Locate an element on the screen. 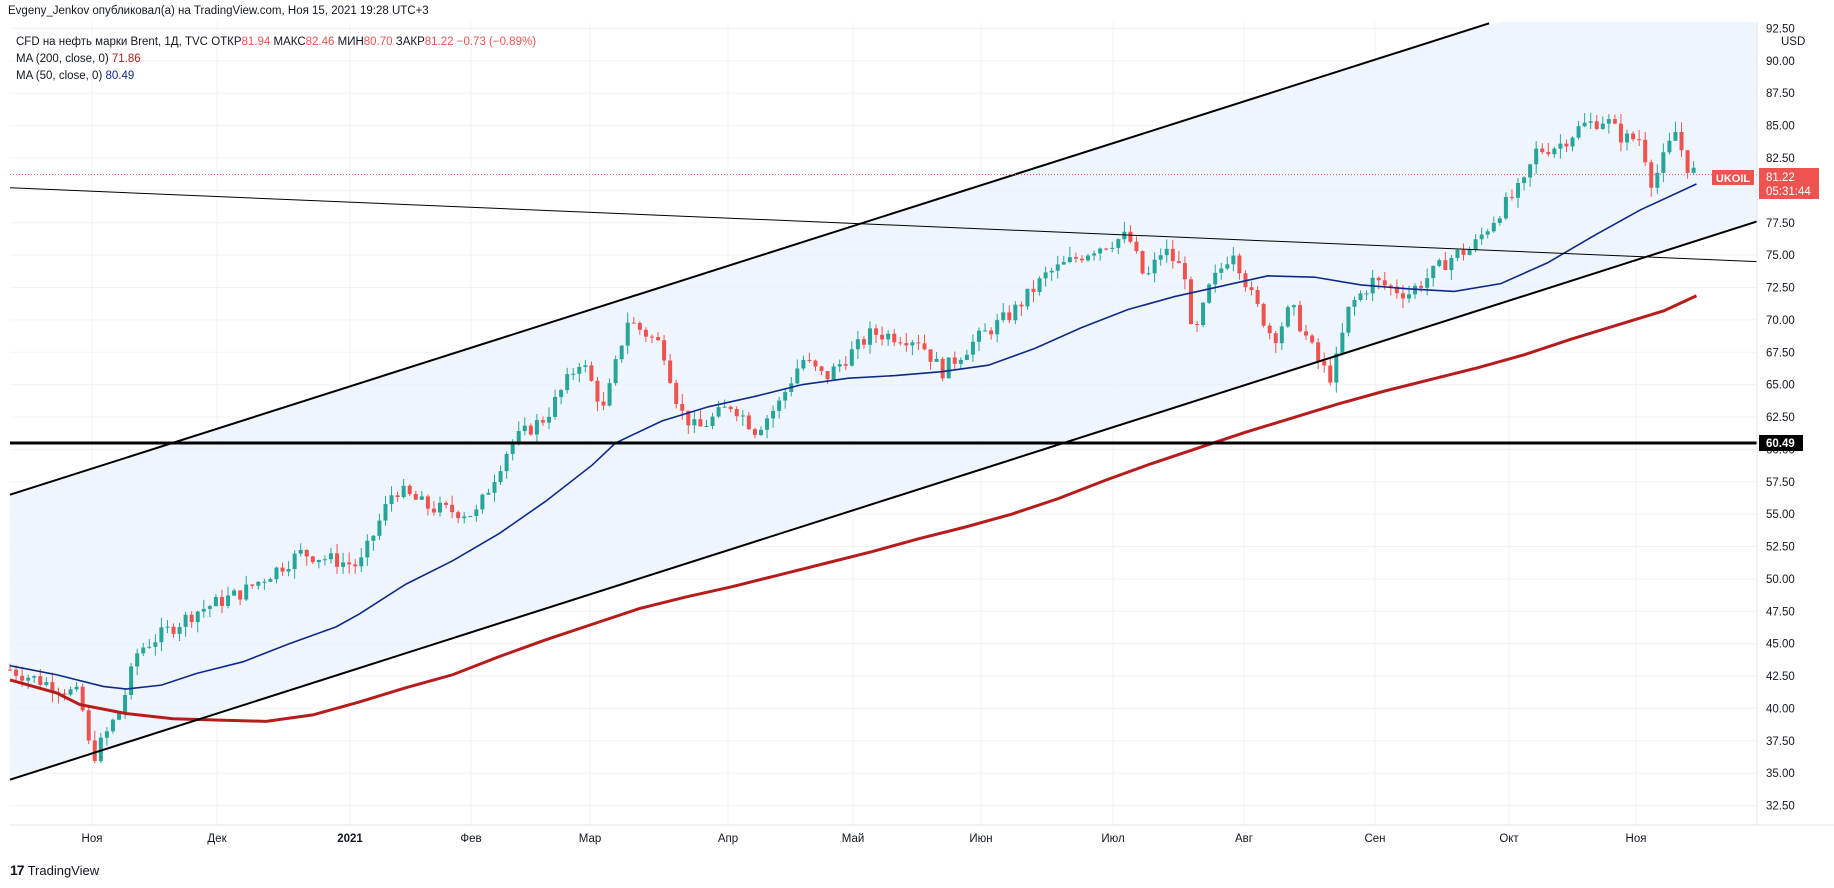  price-tick-label: 85.00 is located at coordinates (1780, 127).